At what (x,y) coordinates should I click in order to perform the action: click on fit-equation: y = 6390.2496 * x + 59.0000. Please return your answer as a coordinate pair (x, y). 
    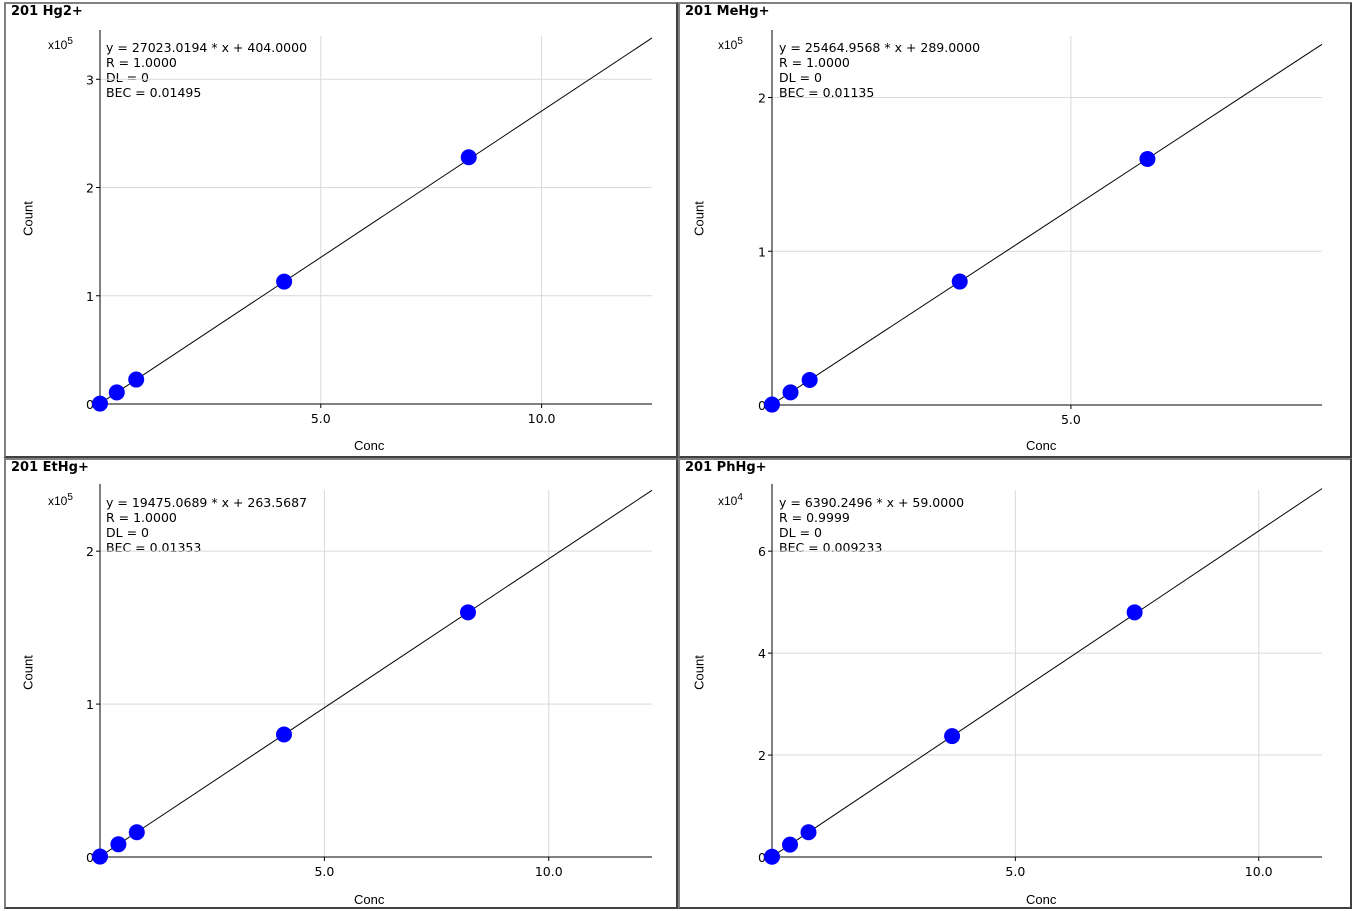
    Looking at the image, I should click on (872, 502).